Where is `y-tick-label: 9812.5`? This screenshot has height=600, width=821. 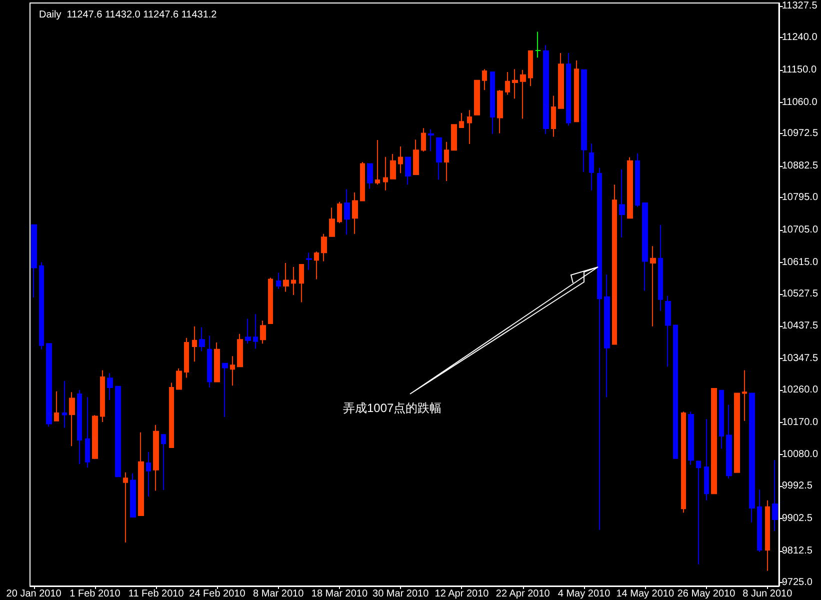
y-tick-label: 9812.5 is located at coordinates (797, 550).